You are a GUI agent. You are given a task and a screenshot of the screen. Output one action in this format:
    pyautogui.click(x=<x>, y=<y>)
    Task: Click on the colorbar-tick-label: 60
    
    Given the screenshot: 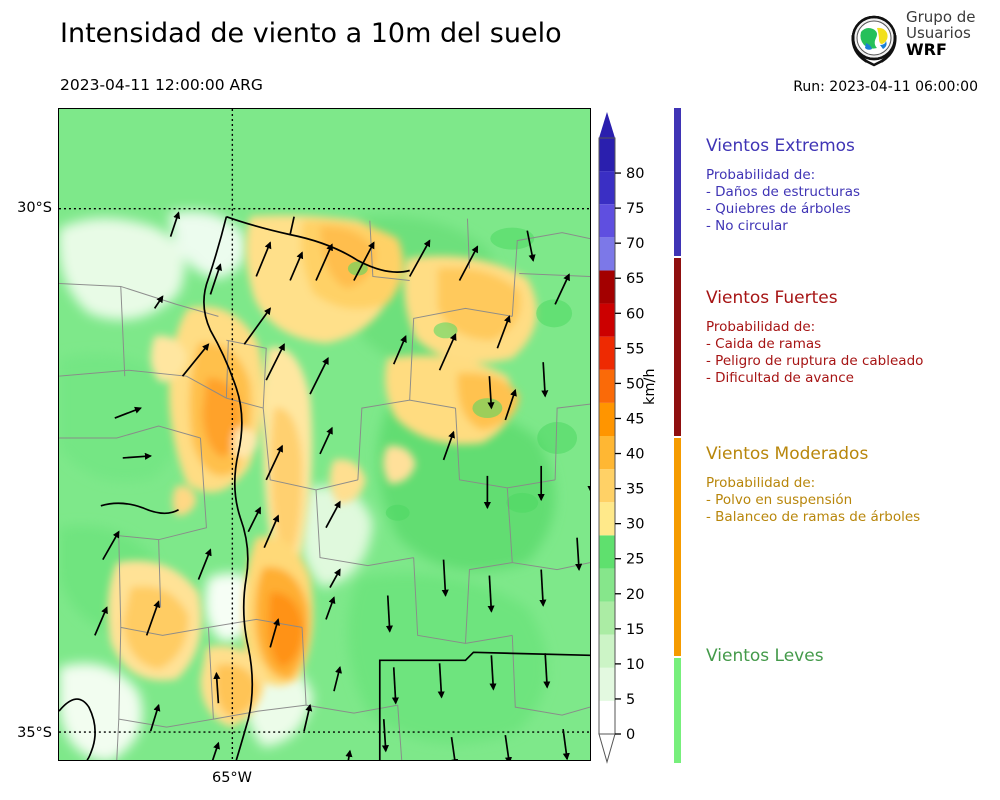 What is the action you would take?
    pyautogui.click(x=635, y=314)
    